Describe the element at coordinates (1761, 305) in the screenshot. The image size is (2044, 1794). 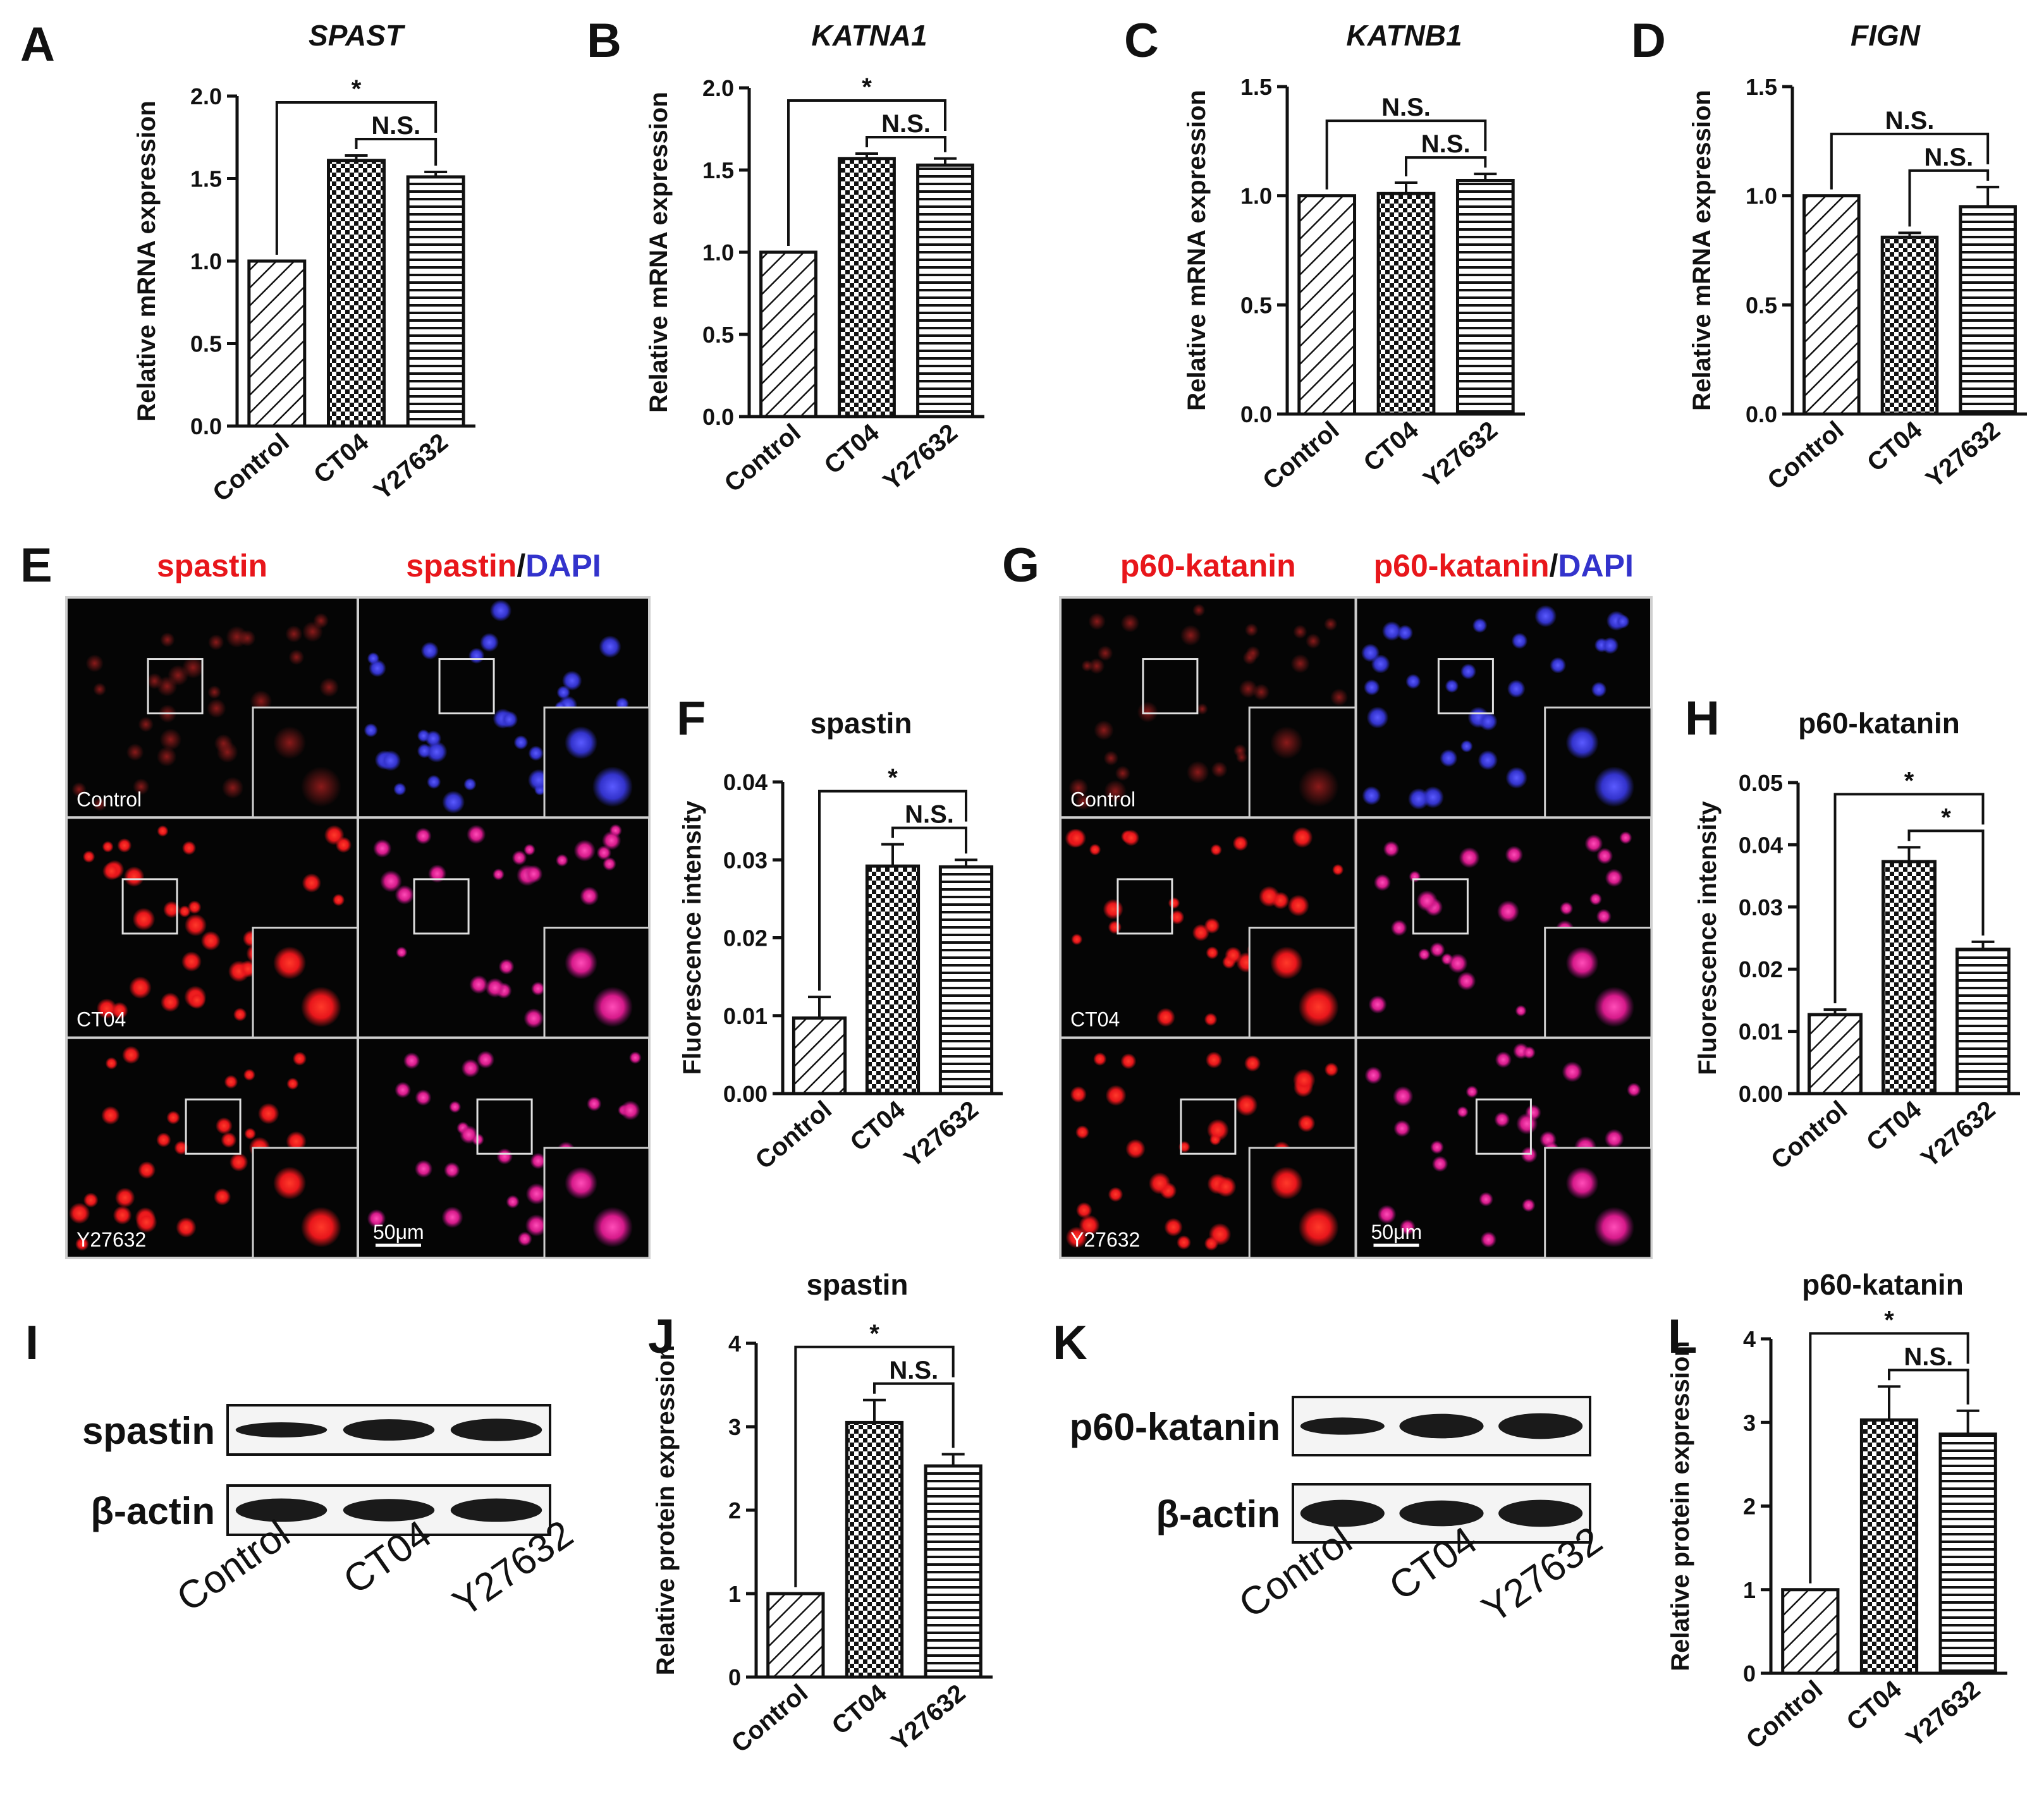
I see `y-tick-label: 0.5` at that location.